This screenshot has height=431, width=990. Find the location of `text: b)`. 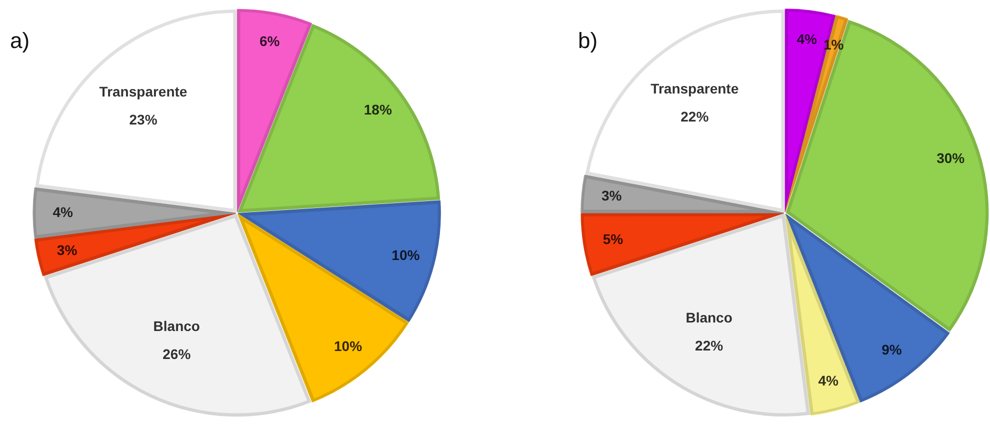

text: b) is located at coordinates (588, 41).